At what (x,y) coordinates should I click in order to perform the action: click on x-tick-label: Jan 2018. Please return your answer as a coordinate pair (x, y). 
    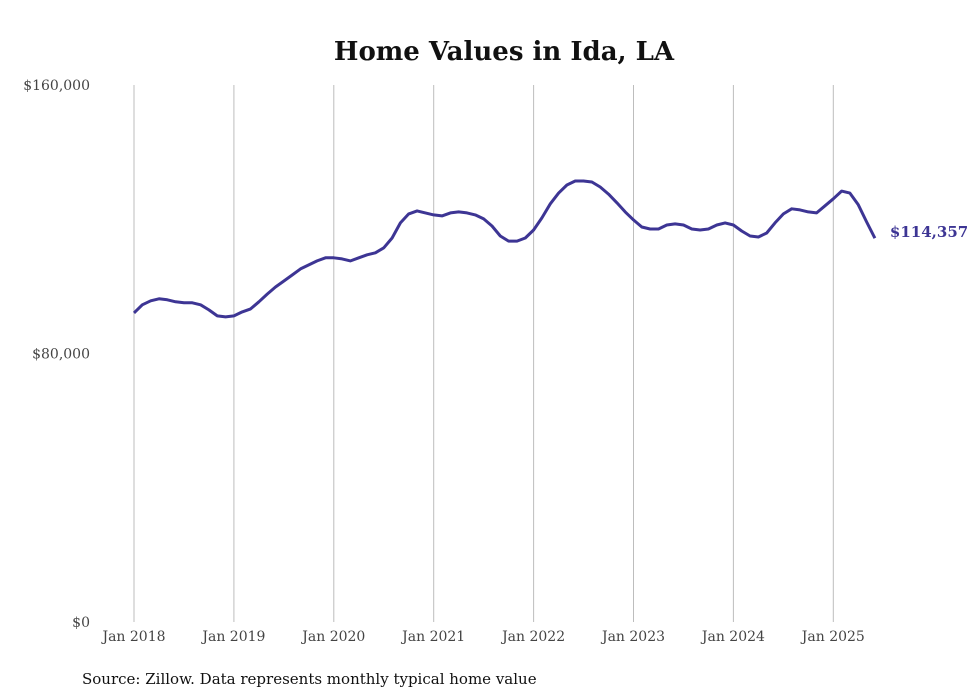
    Looking at the image, I should click on (132, 637).